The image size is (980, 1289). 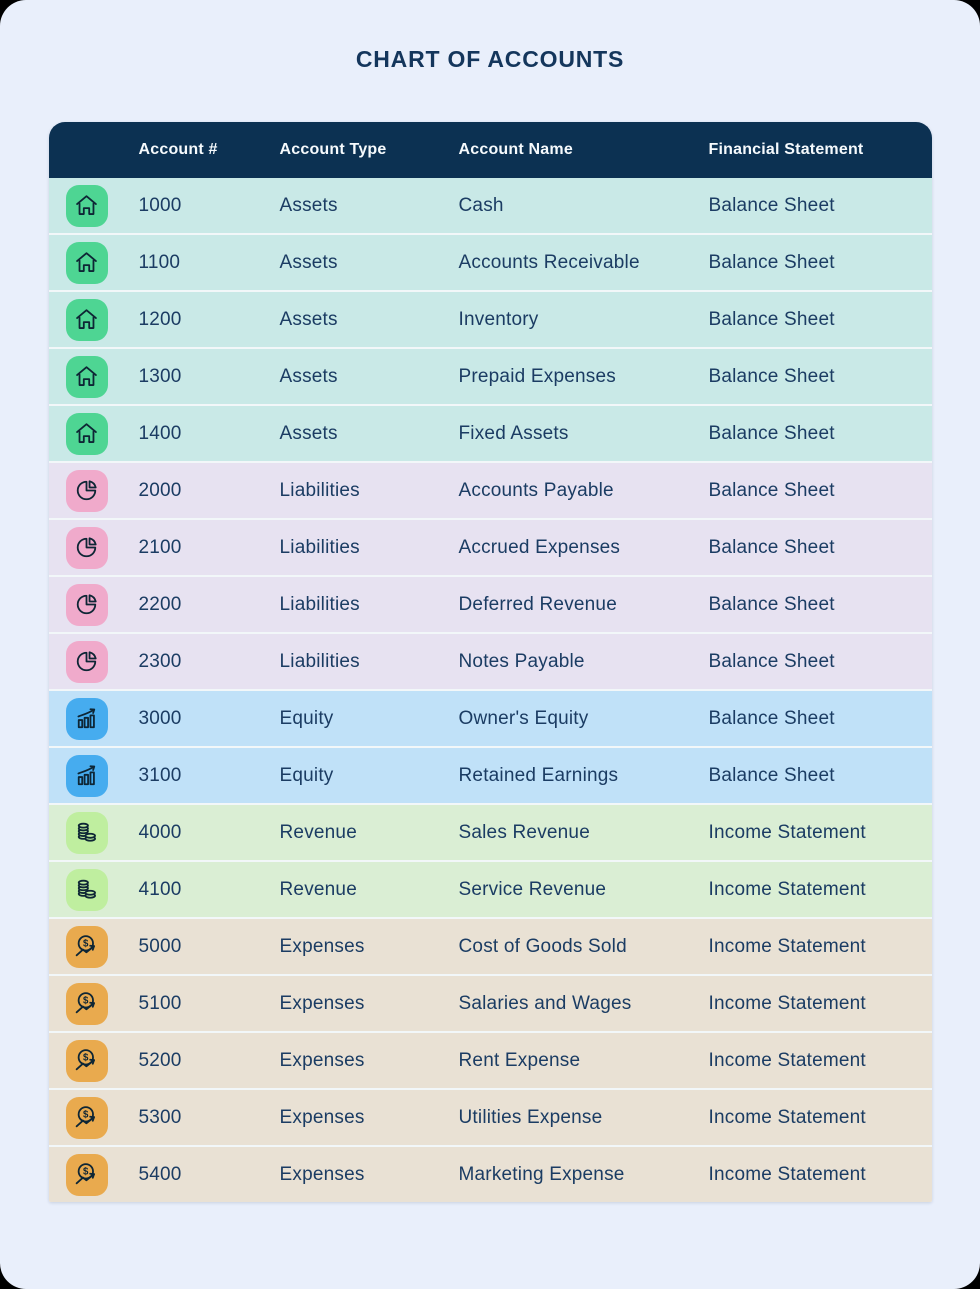 What do you see at coordinates (160, 433) in the screenshot?
I see `cell-account-number: 1400` at bounding box center [160, 433].